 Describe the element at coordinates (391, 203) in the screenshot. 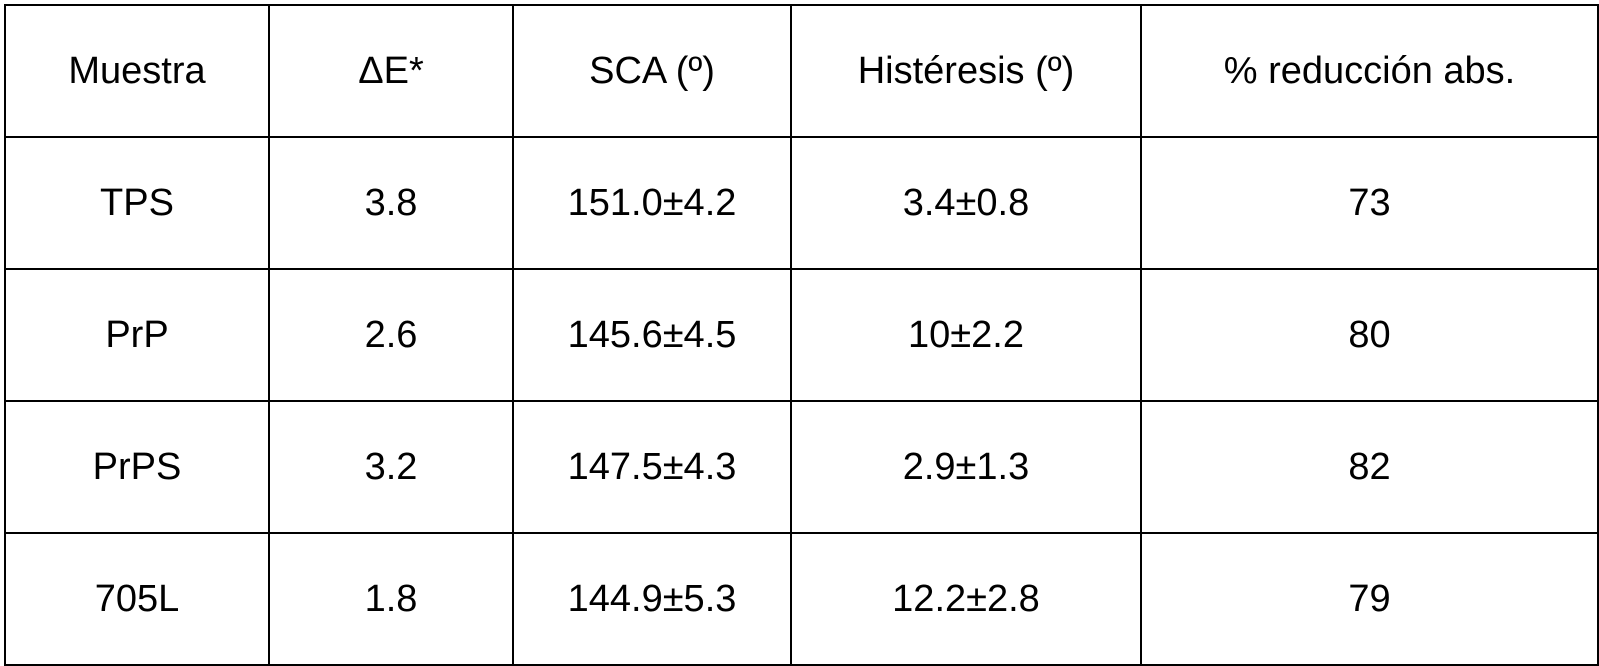

I see `cell-delta-e: 3.8` at that location.